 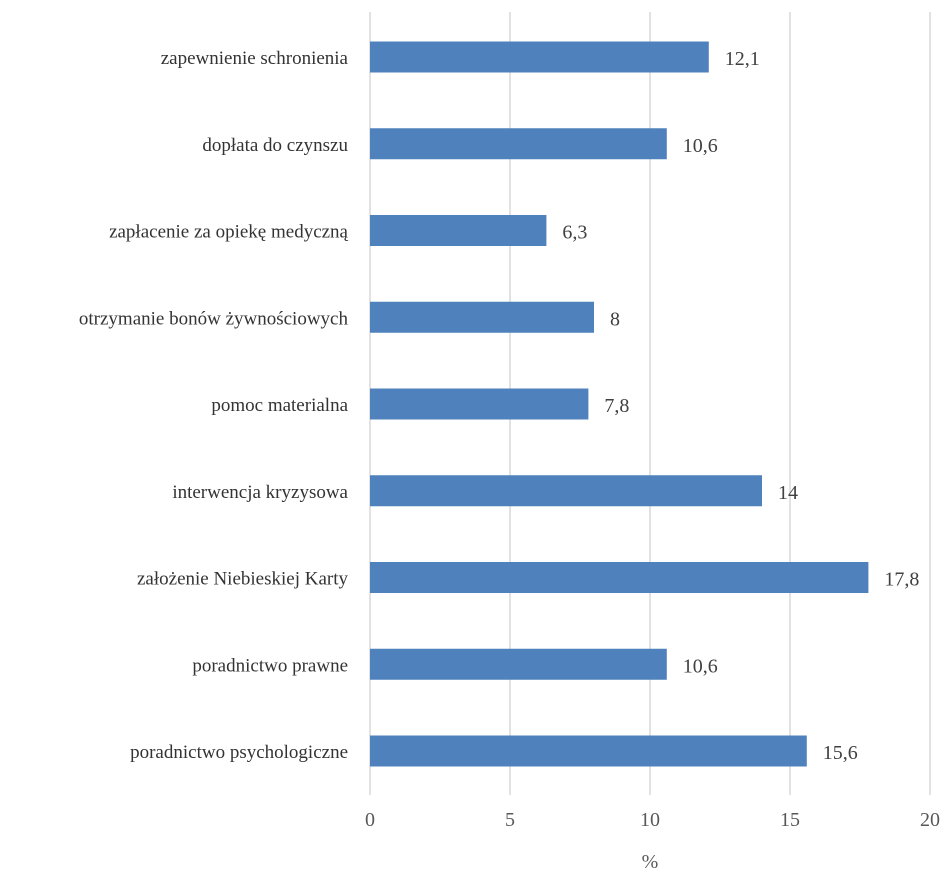 What do you see at coordinates (840, 753) in the screenshot?
I see `data-label: 15,6` at bounding box center [840, 753].